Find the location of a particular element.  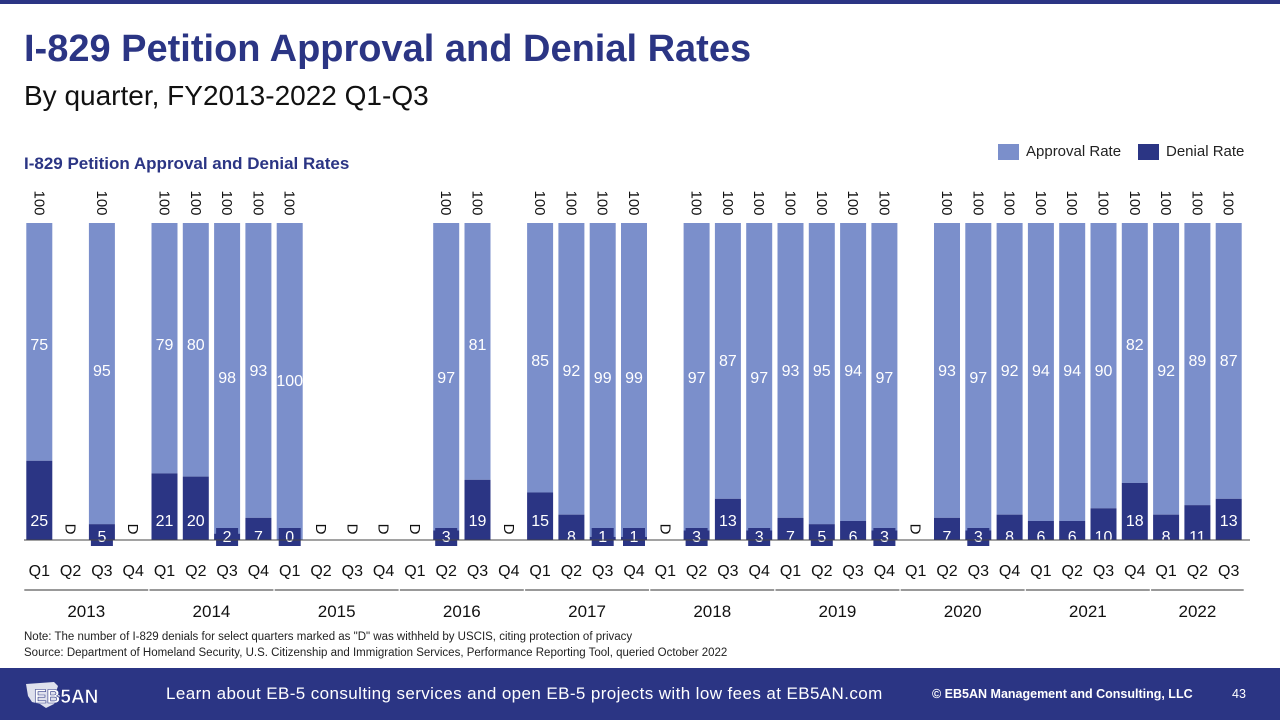

approval-label: 90 is located at coordinates (1104, 371).